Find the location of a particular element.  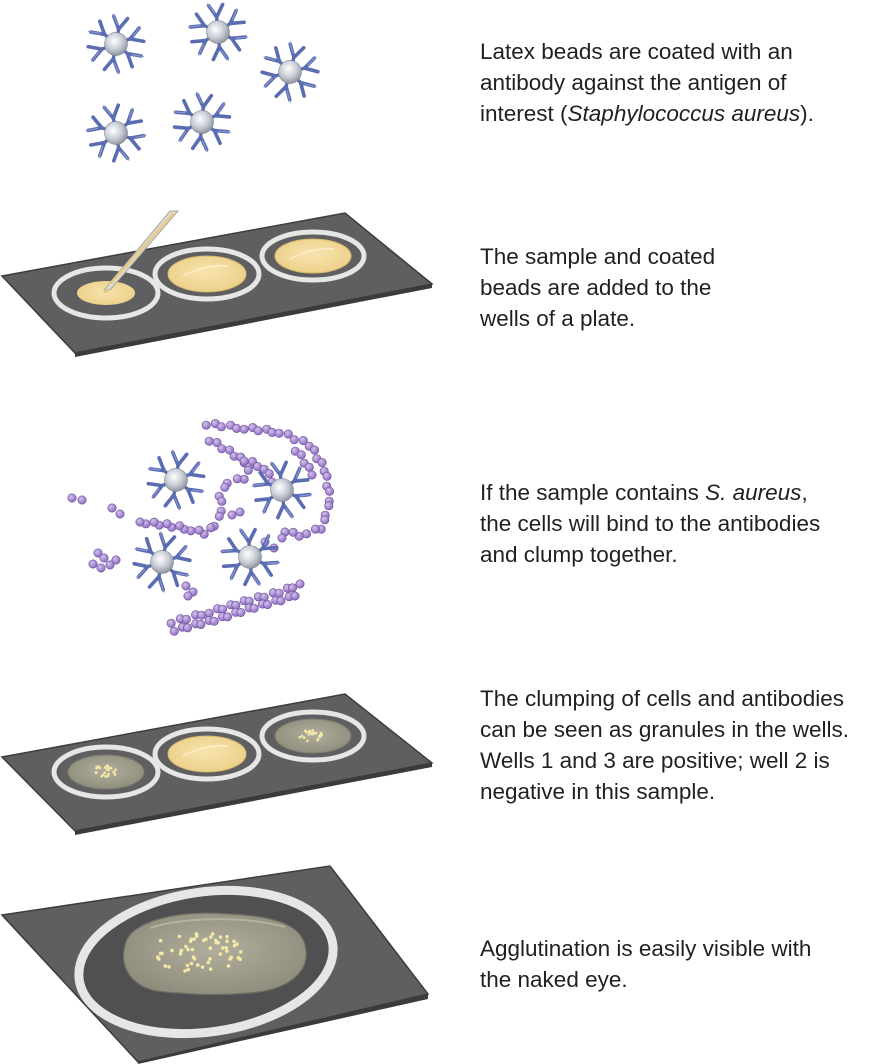

caption-text: can be seen as granules in the wells. is located at coordinates (664, 729).